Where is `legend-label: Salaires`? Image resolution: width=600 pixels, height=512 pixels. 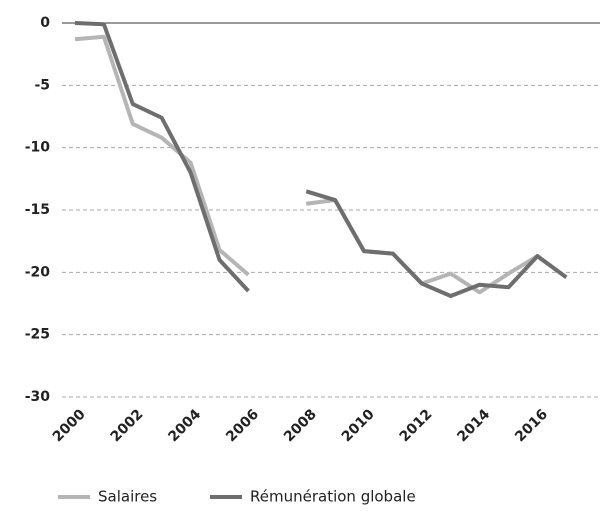
legend-label: Salaires is located at coordinates (127, 497).